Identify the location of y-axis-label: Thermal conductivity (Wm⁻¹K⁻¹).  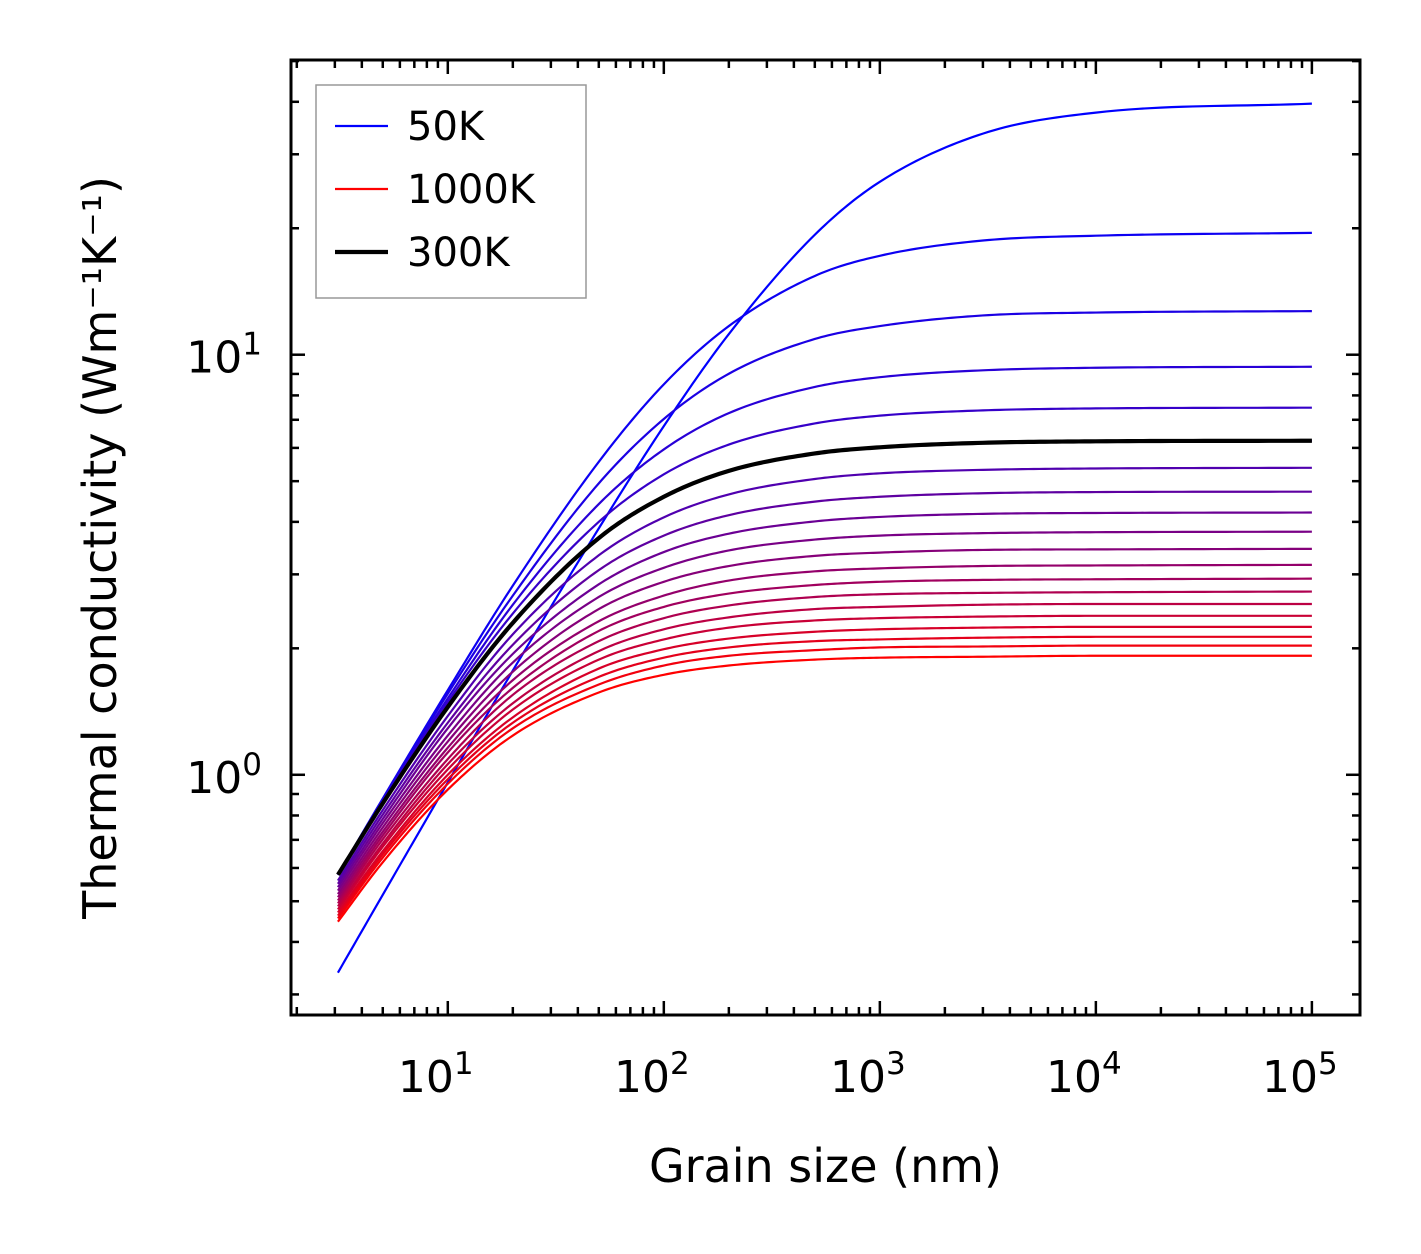
(100, 548).